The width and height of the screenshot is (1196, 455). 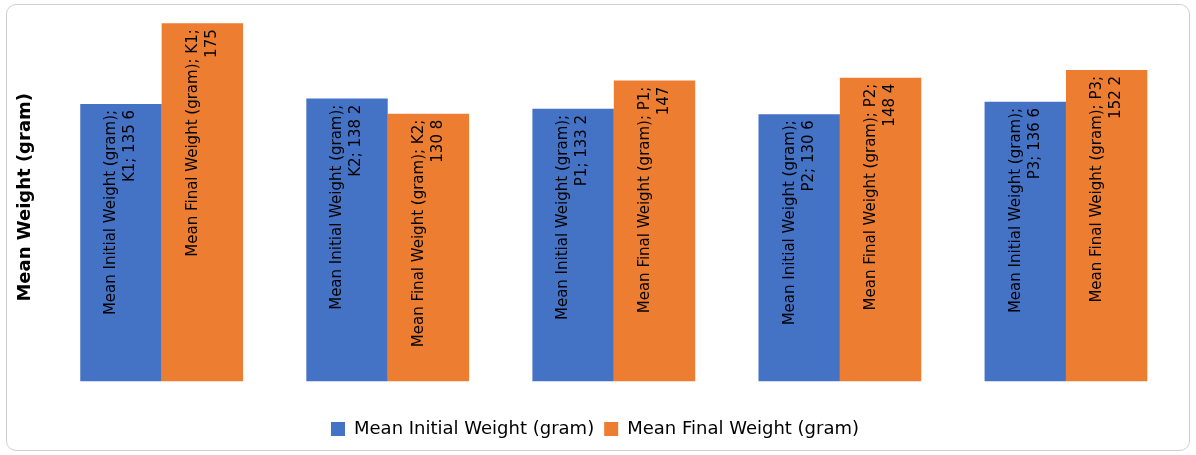 I want to click on data-label: Mean Final Weight (gram); P1; 147, so click(x=653, y=200).